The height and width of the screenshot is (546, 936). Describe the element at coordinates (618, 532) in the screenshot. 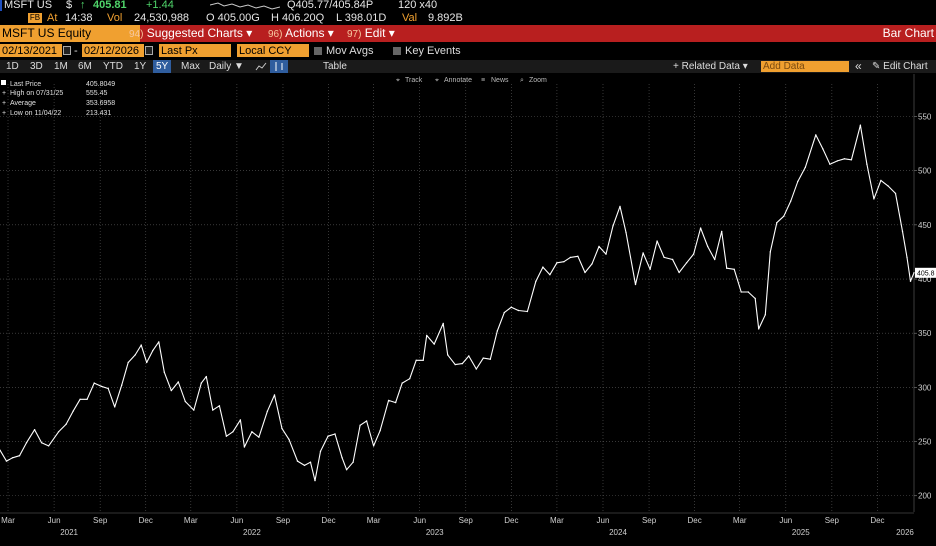

I see `x-year-label: 2024` at that location.